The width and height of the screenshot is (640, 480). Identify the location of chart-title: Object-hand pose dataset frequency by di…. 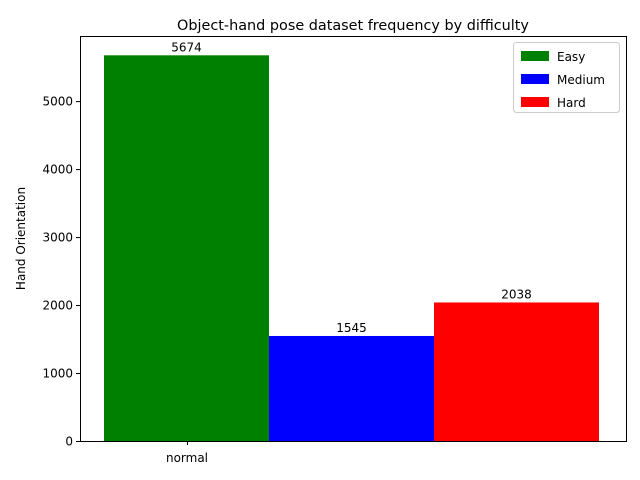
(353, 26).